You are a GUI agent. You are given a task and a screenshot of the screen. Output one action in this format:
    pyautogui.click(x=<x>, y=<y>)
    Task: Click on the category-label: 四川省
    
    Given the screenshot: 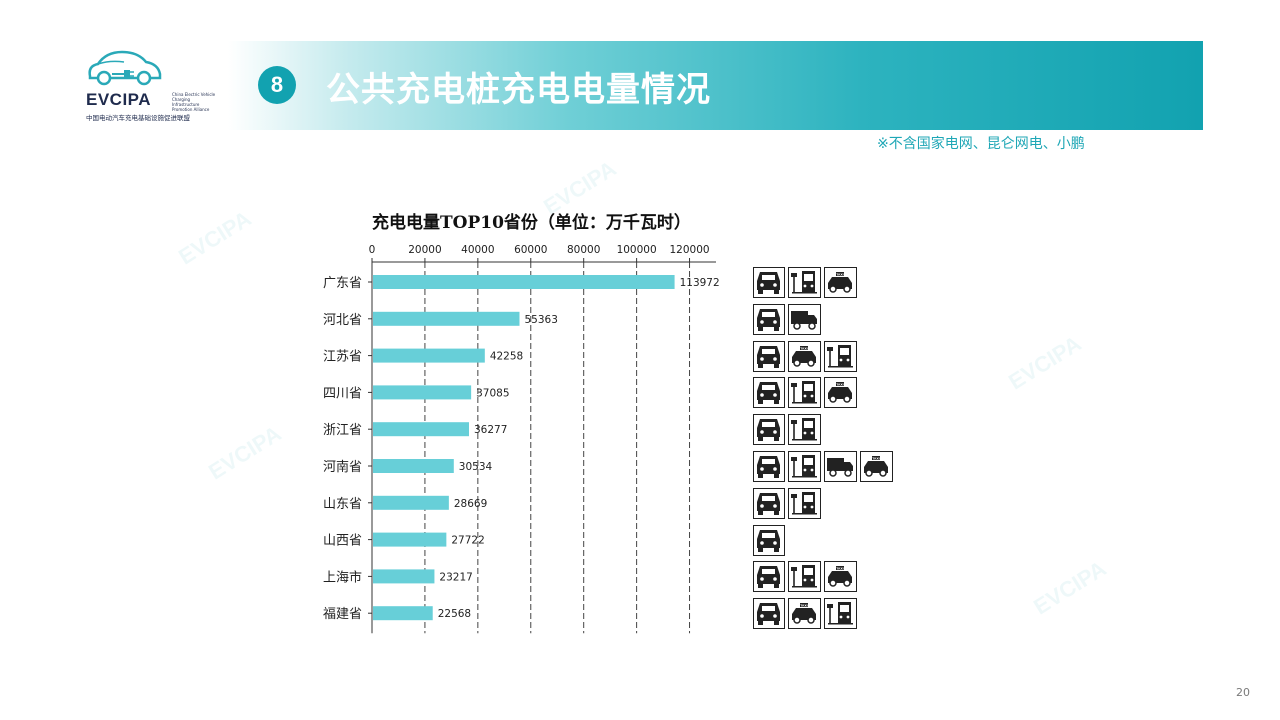 What is the action you would take?
    pyautogui.click(x=342, y=393)
    